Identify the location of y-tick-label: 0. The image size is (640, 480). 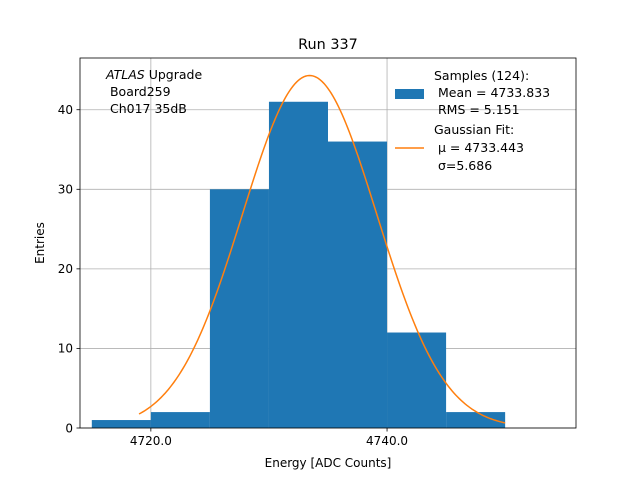
(69, 428).